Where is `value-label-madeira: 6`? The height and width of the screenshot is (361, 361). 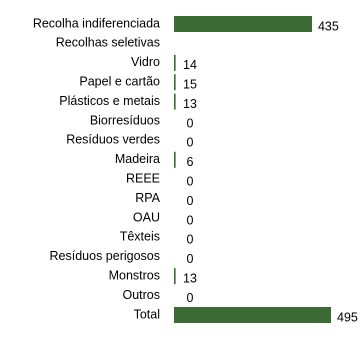 value-label-madeira: 6 is located at coordinates (190, 162).